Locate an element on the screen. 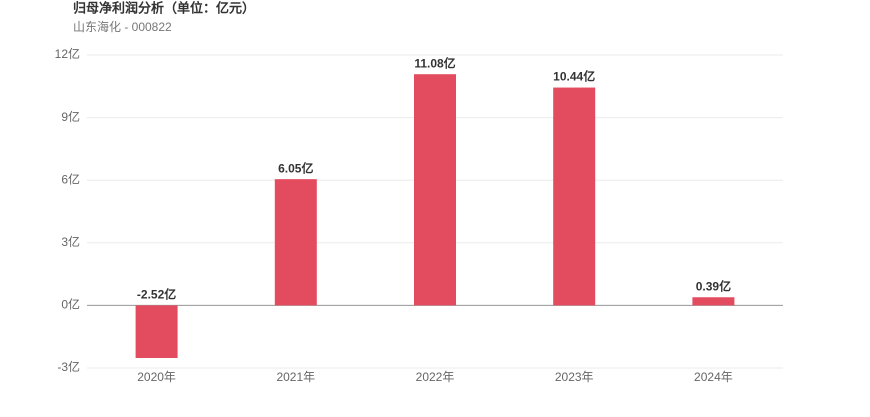  y-tick-label: 6亿 is located at coordinates (70, 178).